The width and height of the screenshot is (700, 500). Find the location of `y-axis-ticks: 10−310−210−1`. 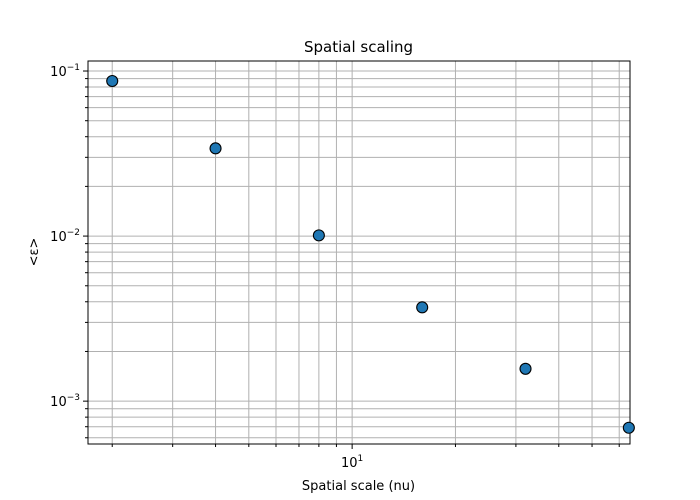

y-axis-ticks: 10−310−210−1 is located at coordinates (69, 251).